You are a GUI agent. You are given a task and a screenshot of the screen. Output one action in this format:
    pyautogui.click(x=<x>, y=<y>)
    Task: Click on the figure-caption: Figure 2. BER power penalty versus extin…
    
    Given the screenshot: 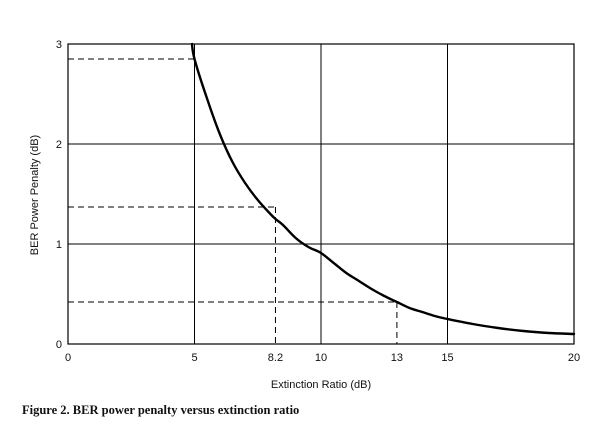 What is the action you would take?
    pyautogui.click(x=161, y=410)
    